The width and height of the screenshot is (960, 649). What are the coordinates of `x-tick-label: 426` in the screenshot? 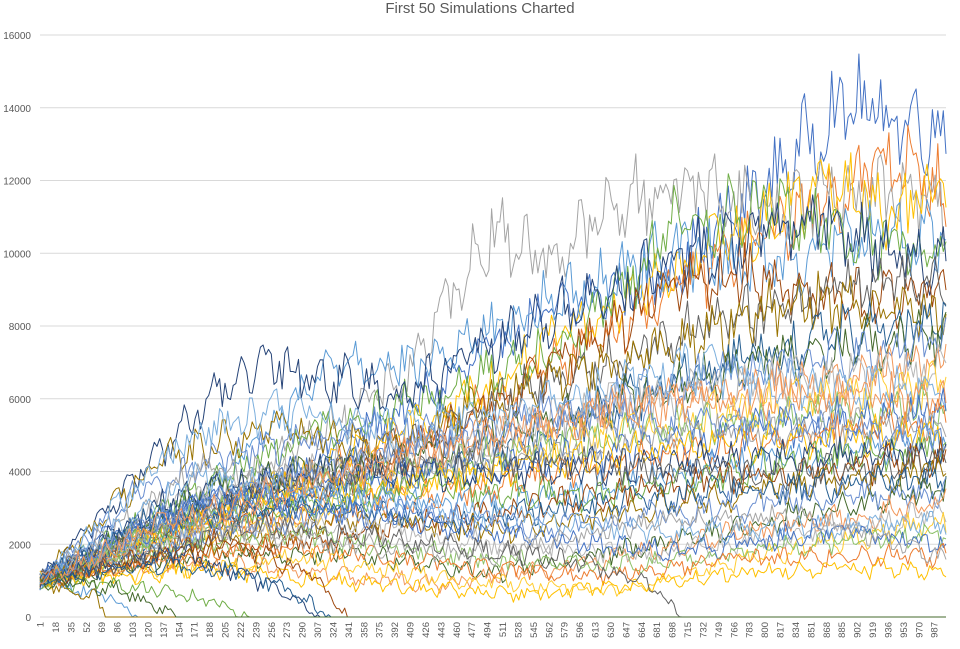 It's located at (426, 630).